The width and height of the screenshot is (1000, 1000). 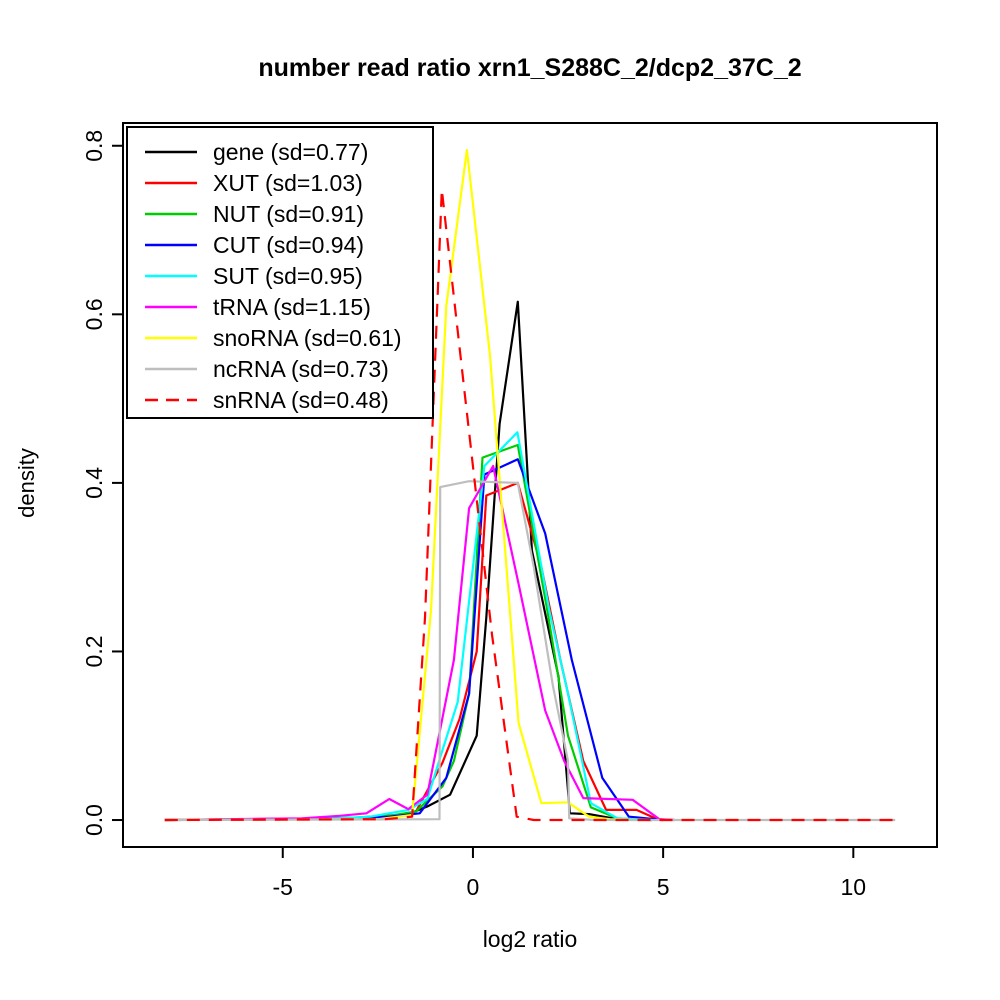 I want to click on y-tick-label: 0.0, so click(x=94, y=820).